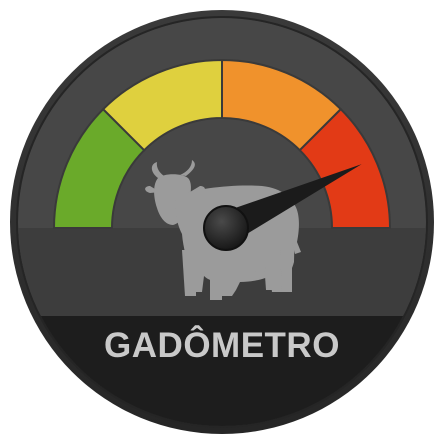  What do you see at coordinates (226, 228) in the screenshot?
I see `needle-hub` at bounding box center [226, 228].